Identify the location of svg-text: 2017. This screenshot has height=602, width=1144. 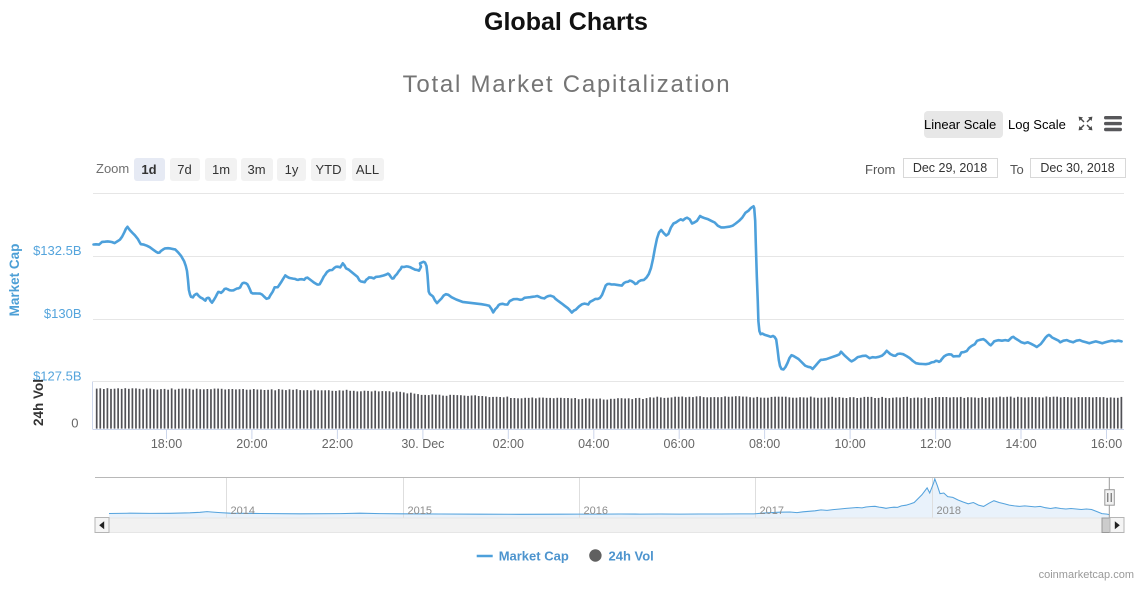
(772, 511).